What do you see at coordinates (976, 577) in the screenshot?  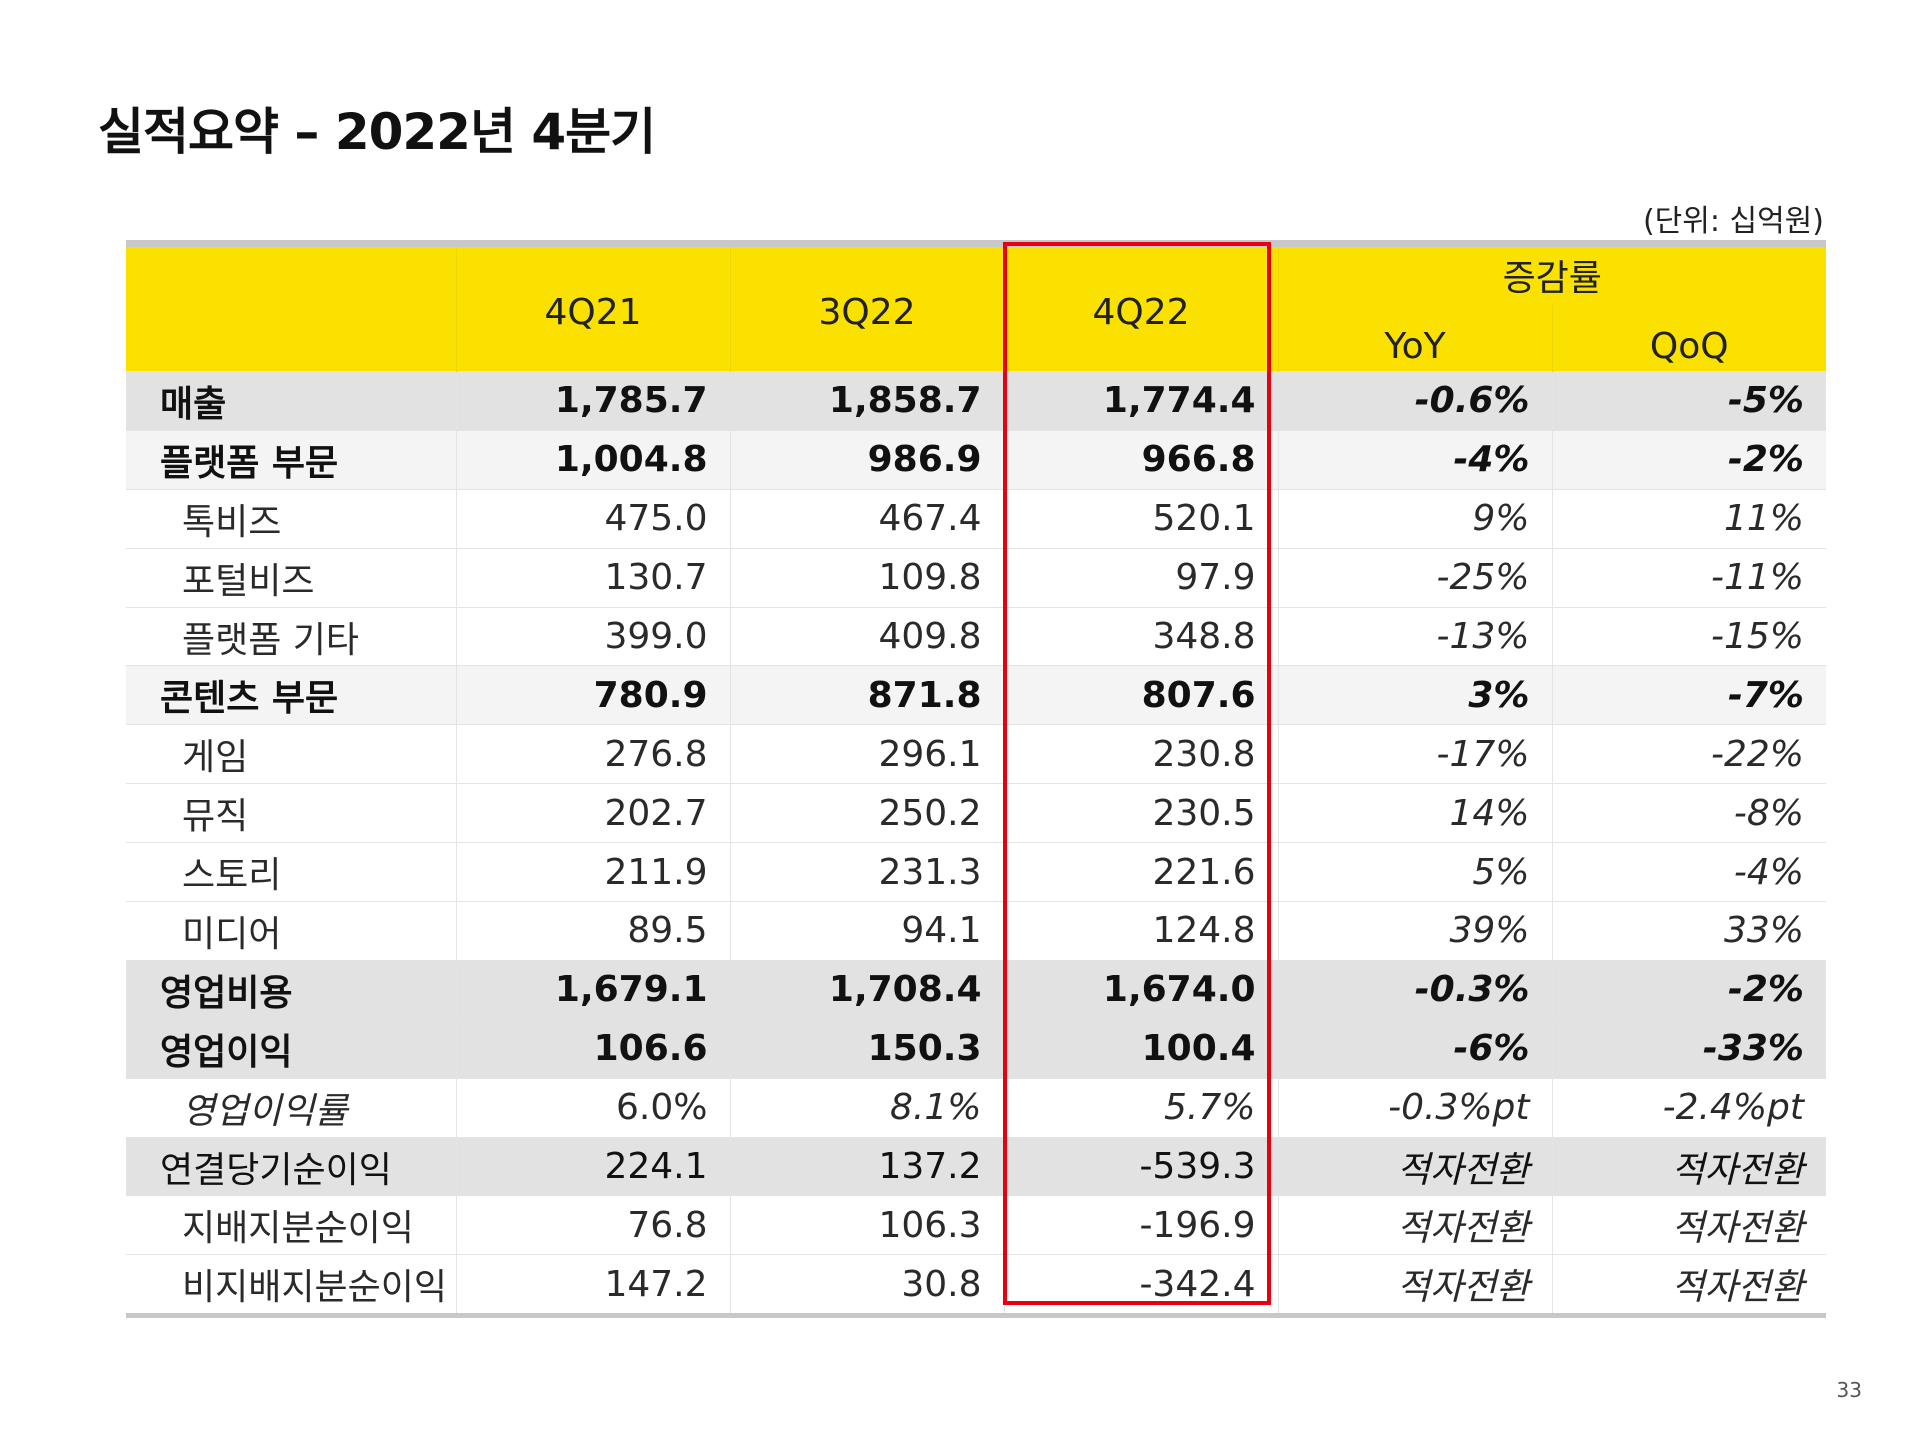 I see `table-row: 포털비즈 130.7 109.8 97.9 -25% -11%` at bounding box center [976, 577].